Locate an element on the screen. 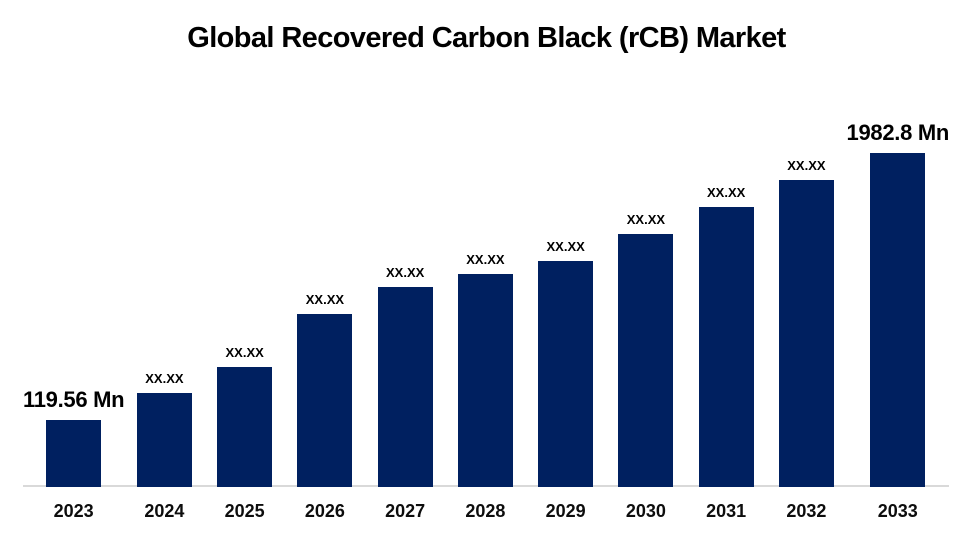  x-tick-label: 2027 is located at coordinates (405, 511).